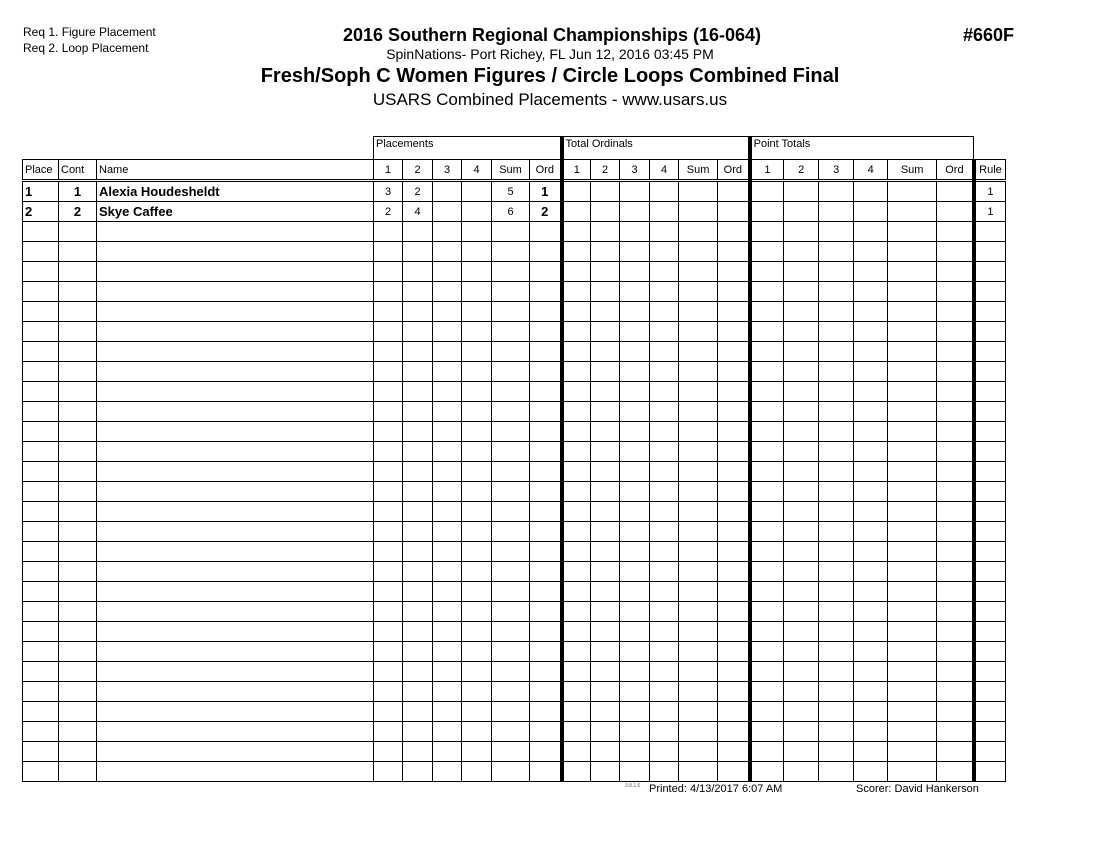  What do you see at coordinates (664, 170) in the screenshot?
I see `column-header: 4` at bounding box center [664, 170].